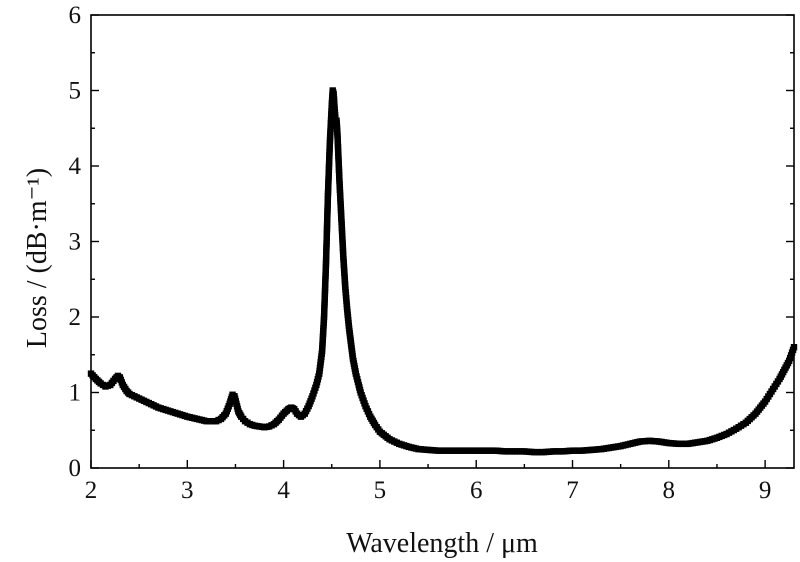 The image size is (800, 562). Describe the element at coordinates (476, 490) in the screenshot. I see `x-tick-label: 6` at that location.